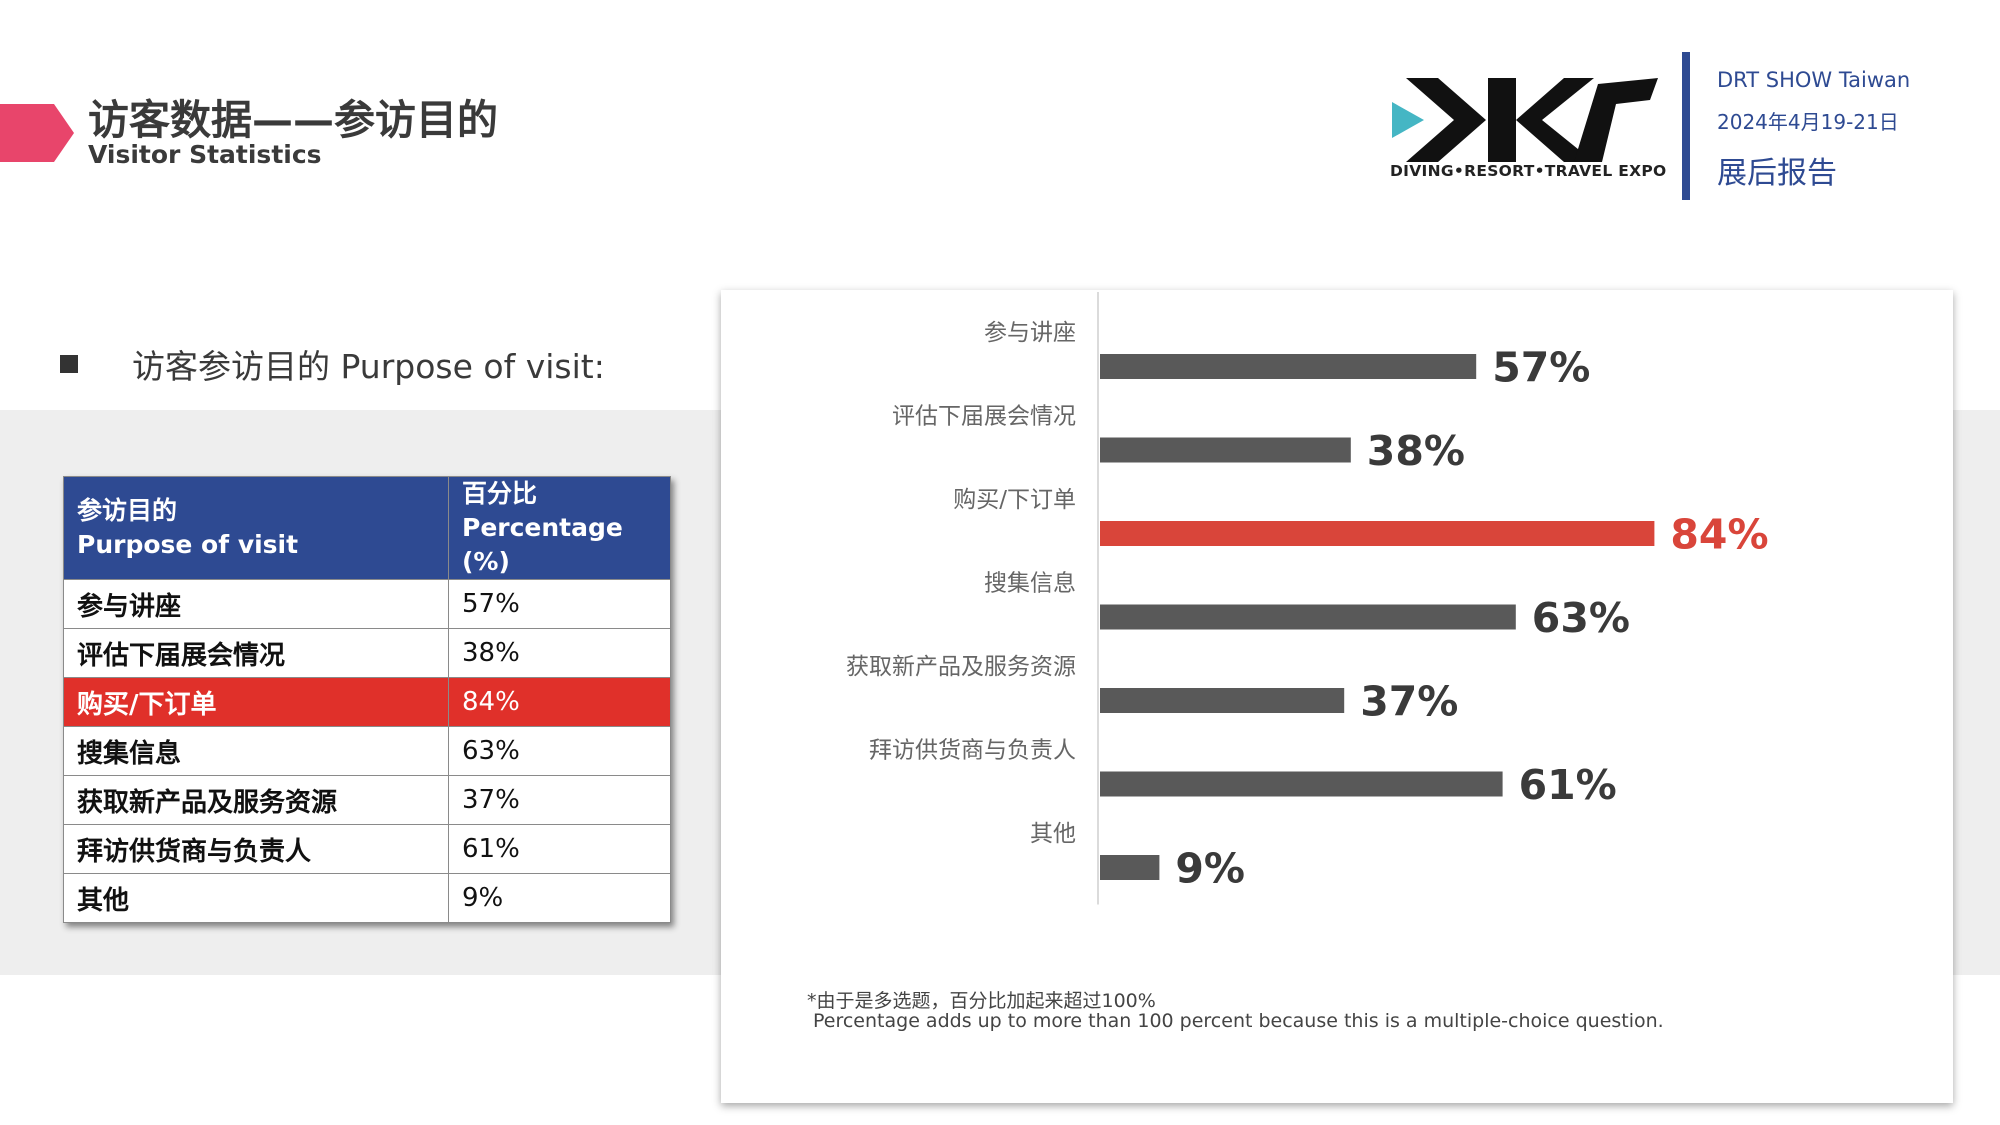 The height and width of the screenshot is (1125, 2000). What do you see at coordinates (559, 751) in the screenshot?
I see `table-cell-pct: 63%` at bounding box center [559, 751].